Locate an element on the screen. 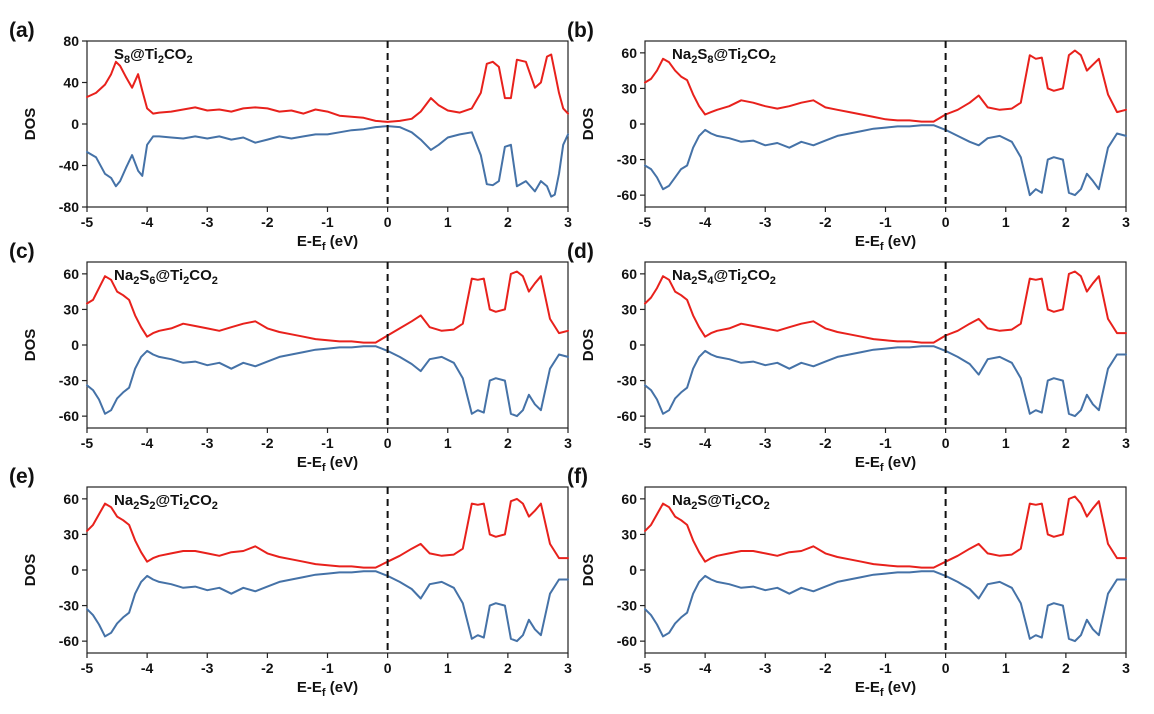 This screenshot has height=714, width=1154. subscript-text: 4 is located at coordinates (710, 281).